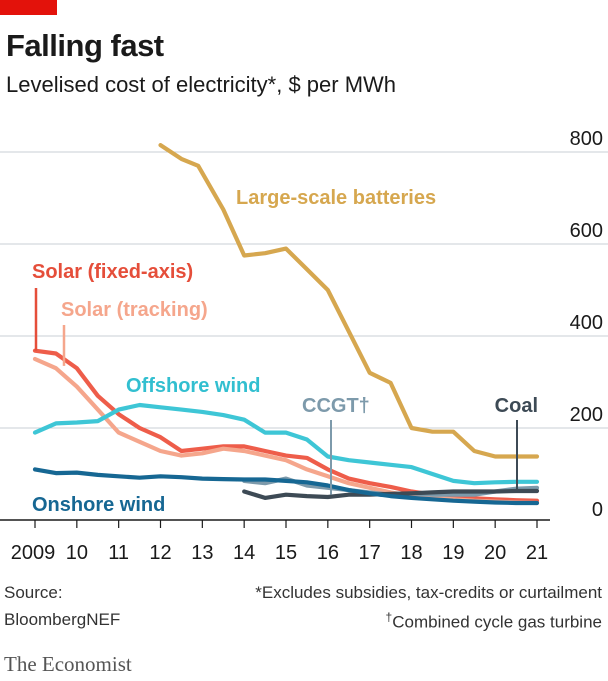 The height and width of the screenshot is (681, 608). What do you see at coordinates (286, 553) in the screenshot?
I see `x-tick-label-15: 15` at bounding box center [286, 553].